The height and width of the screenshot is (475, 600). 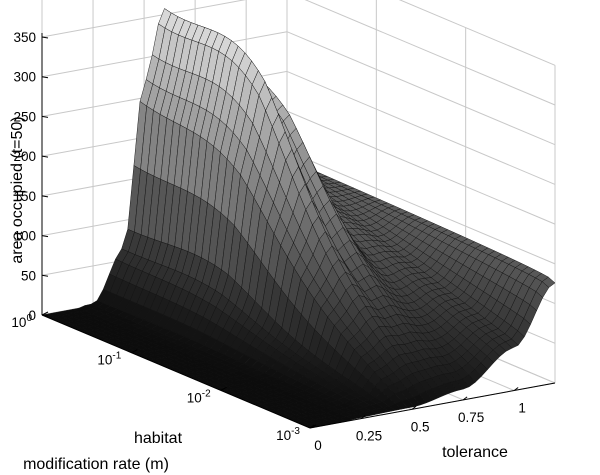 I want to click on z-tick-label: 0, so click(x=32, y=315).